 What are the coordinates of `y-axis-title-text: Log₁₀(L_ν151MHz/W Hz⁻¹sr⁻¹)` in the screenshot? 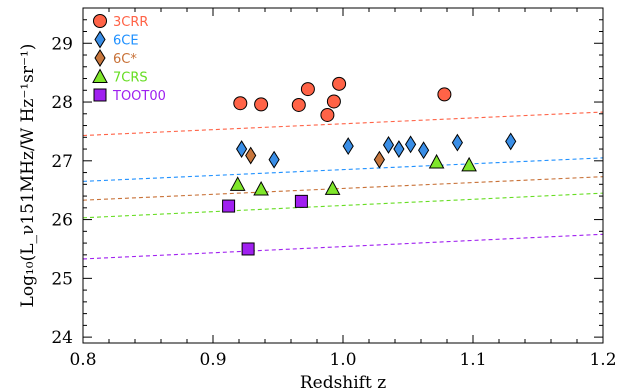 It's located at (28, 176).